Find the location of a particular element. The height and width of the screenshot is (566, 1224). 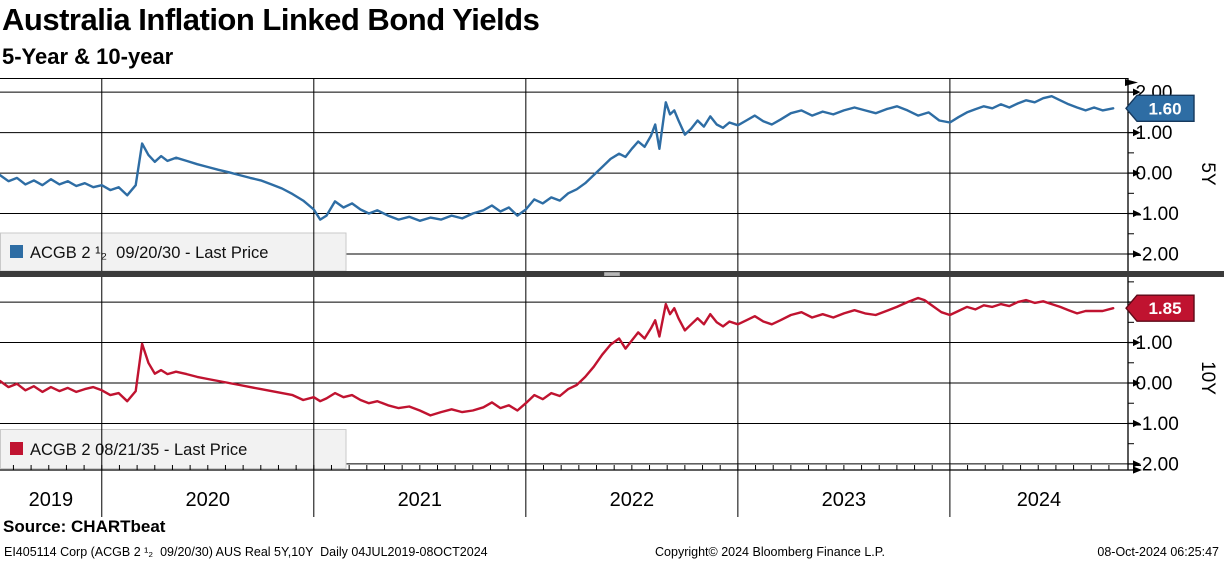

legend-swatch-icon-10y is located at coordinates (16, 448).